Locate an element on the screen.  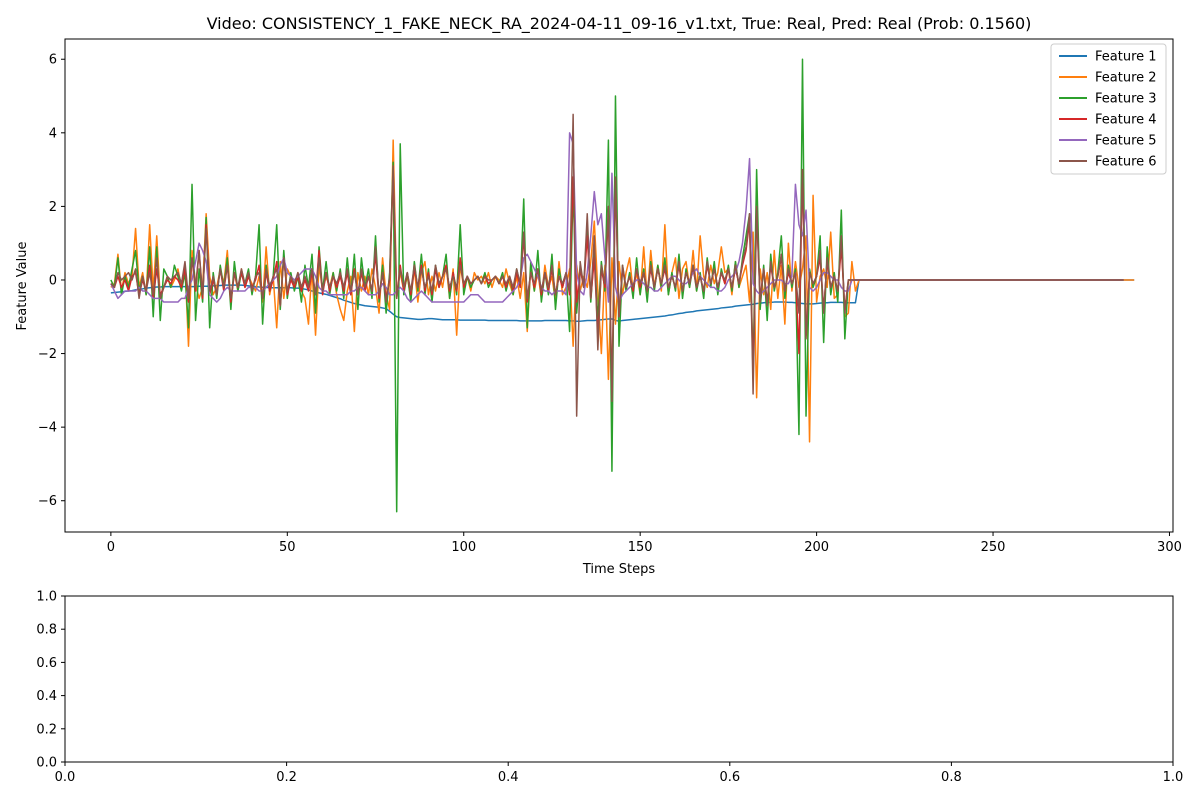
top-y-ticks: −6 −4 −2 0 2 4 6 is located at coordinates (51, 281).